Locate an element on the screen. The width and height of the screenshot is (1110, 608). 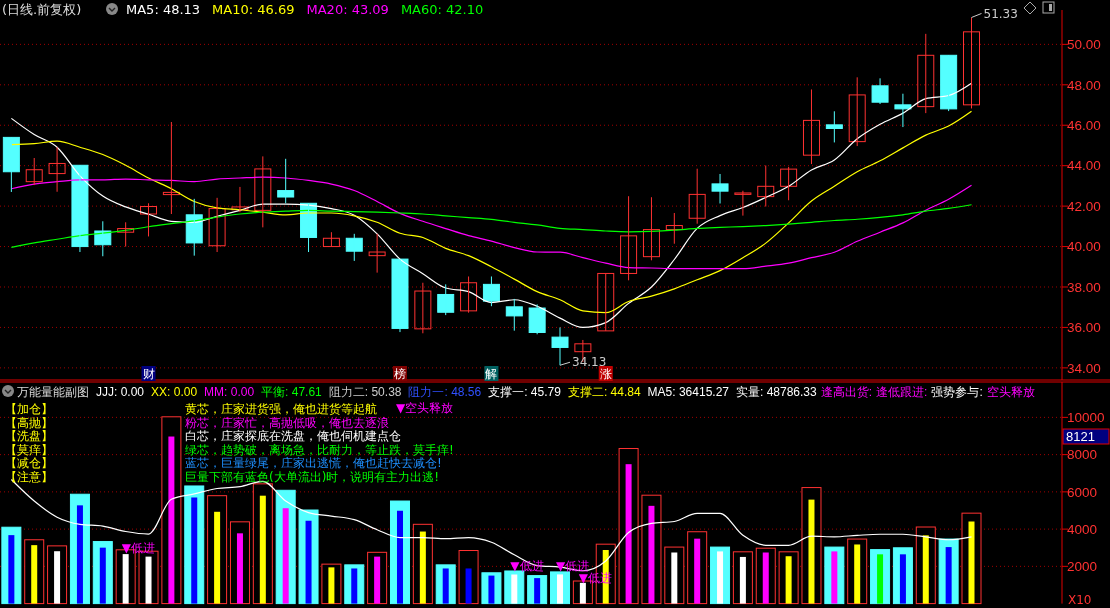
annotation: 逢高出货: is located at coordinates (846, 392).